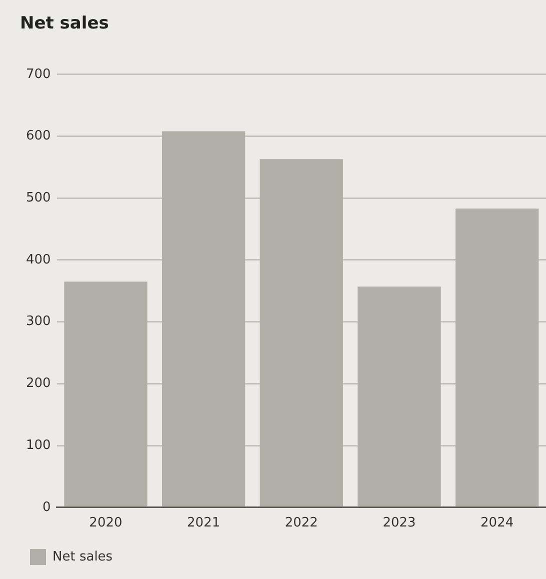 This screenshot has height=579, width=546. I want to click on y-tick-label: 400, so click(38, 260).